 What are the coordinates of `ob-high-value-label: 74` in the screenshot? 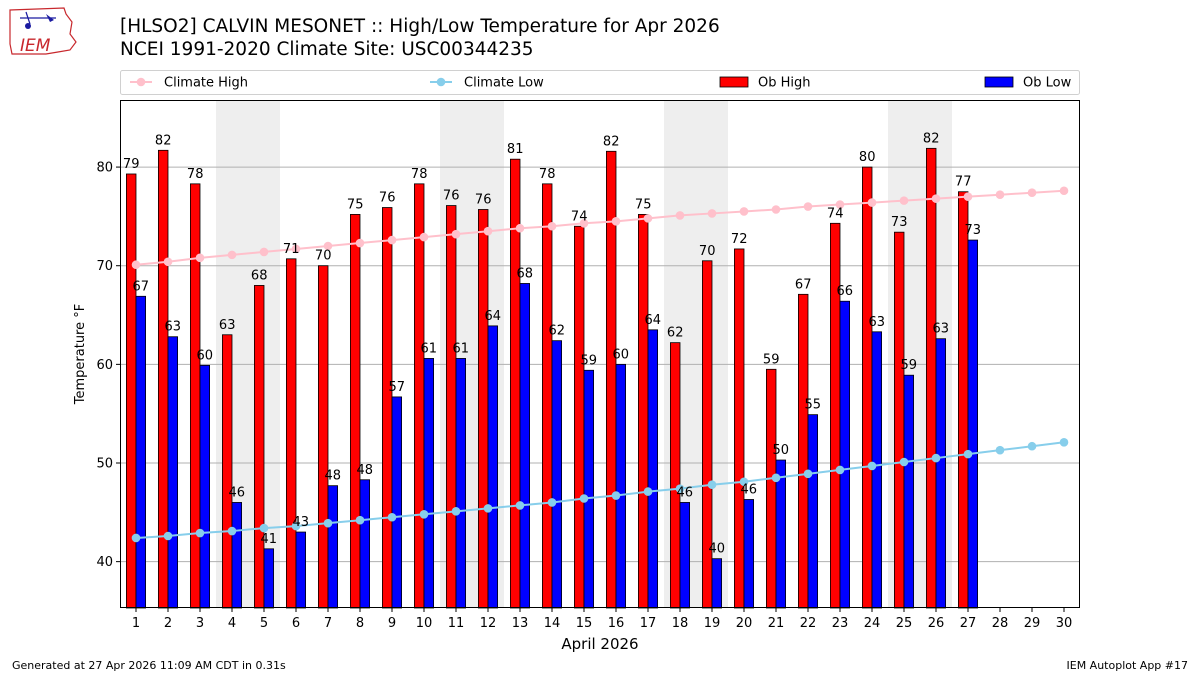 It's located at (835, 213).